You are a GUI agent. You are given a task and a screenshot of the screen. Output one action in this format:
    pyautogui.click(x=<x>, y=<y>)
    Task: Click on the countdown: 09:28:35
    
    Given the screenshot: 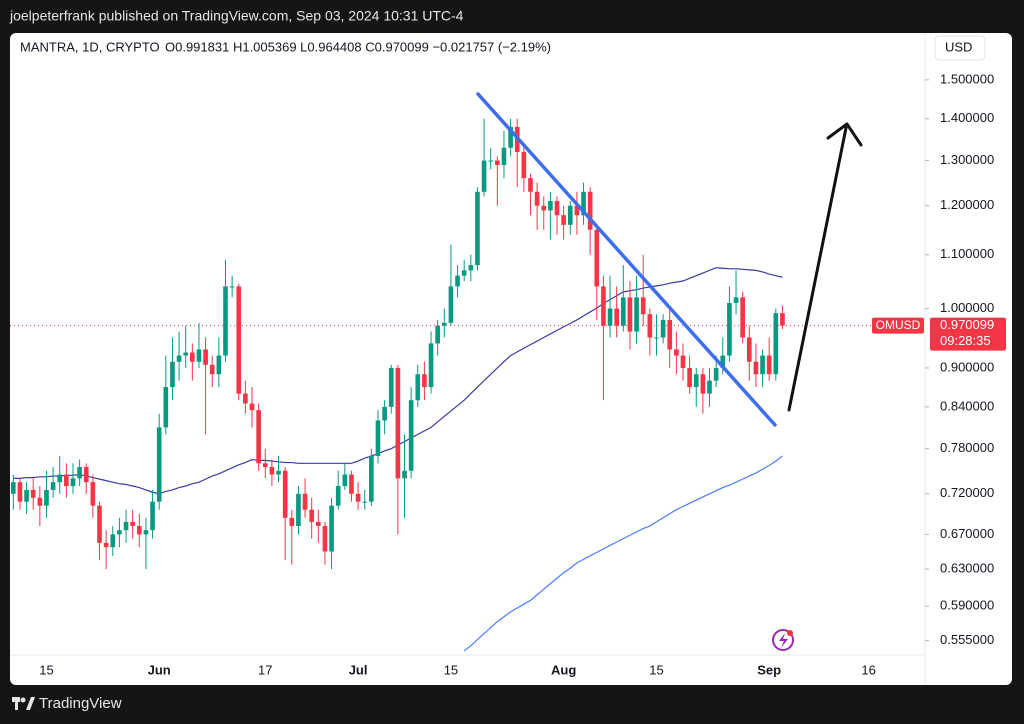 What is the action you would take?
    pyautogui.click(x=965, y=340)
    